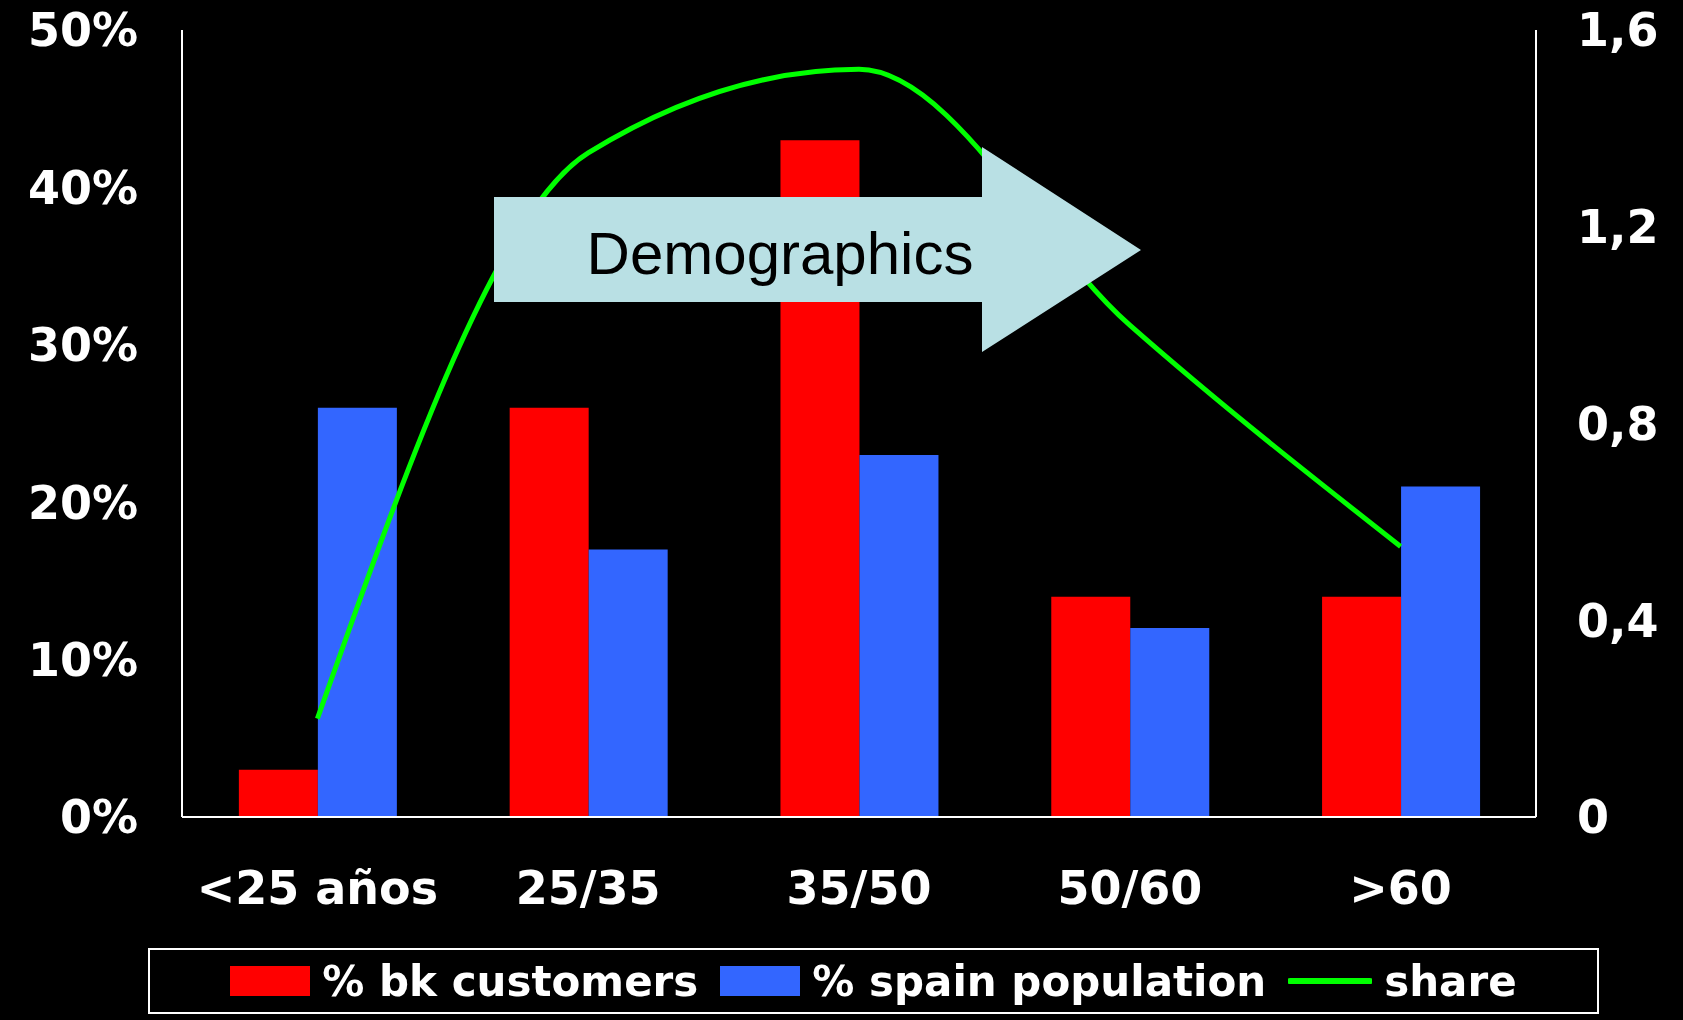  I want to click on x-tick-label: 35/50, so click(859, 887).